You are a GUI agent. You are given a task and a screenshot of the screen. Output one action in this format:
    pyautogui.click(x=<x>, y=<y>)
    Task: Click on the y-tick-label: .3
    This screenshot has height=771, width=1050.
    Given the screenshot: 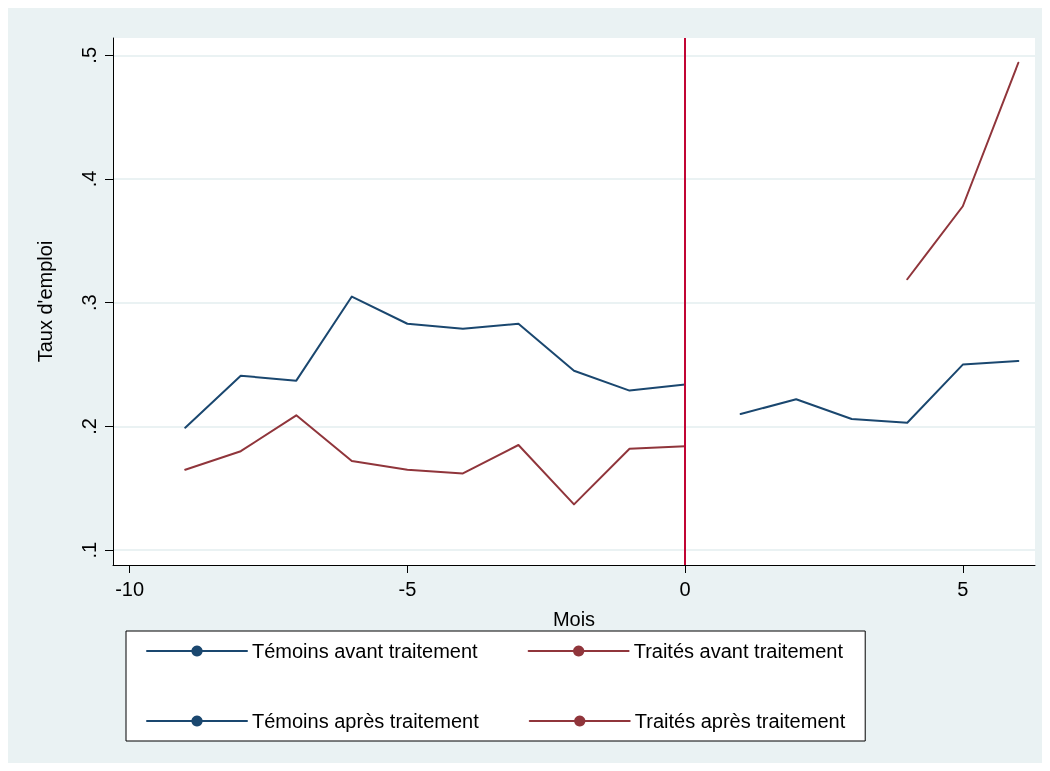 What is the action you would take?
    pyautogui.click(x=89, y=303)
    